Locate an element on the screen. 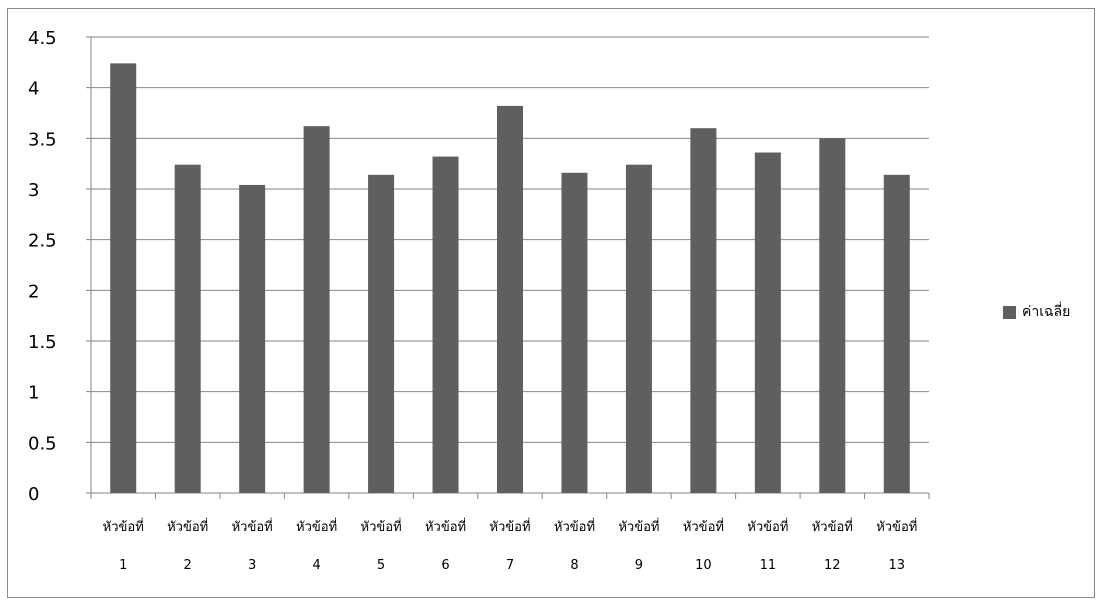  y-tick-label: 2 is located at coordinates (33, 291).